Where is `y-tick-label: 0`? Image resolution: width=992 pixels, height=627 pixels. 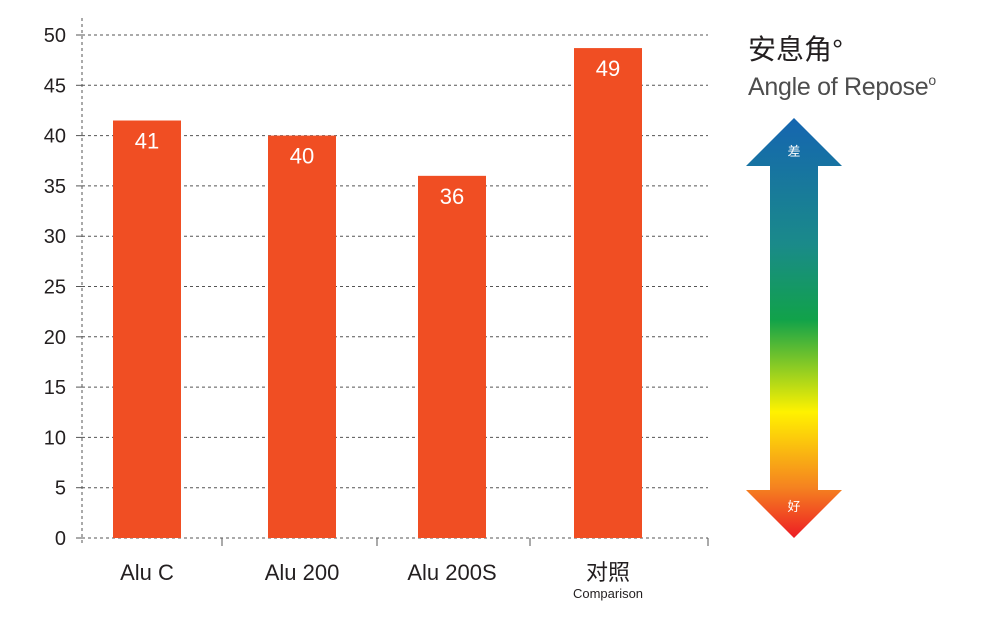 y-tick-label: 0 is located at coordinates (60, 539).